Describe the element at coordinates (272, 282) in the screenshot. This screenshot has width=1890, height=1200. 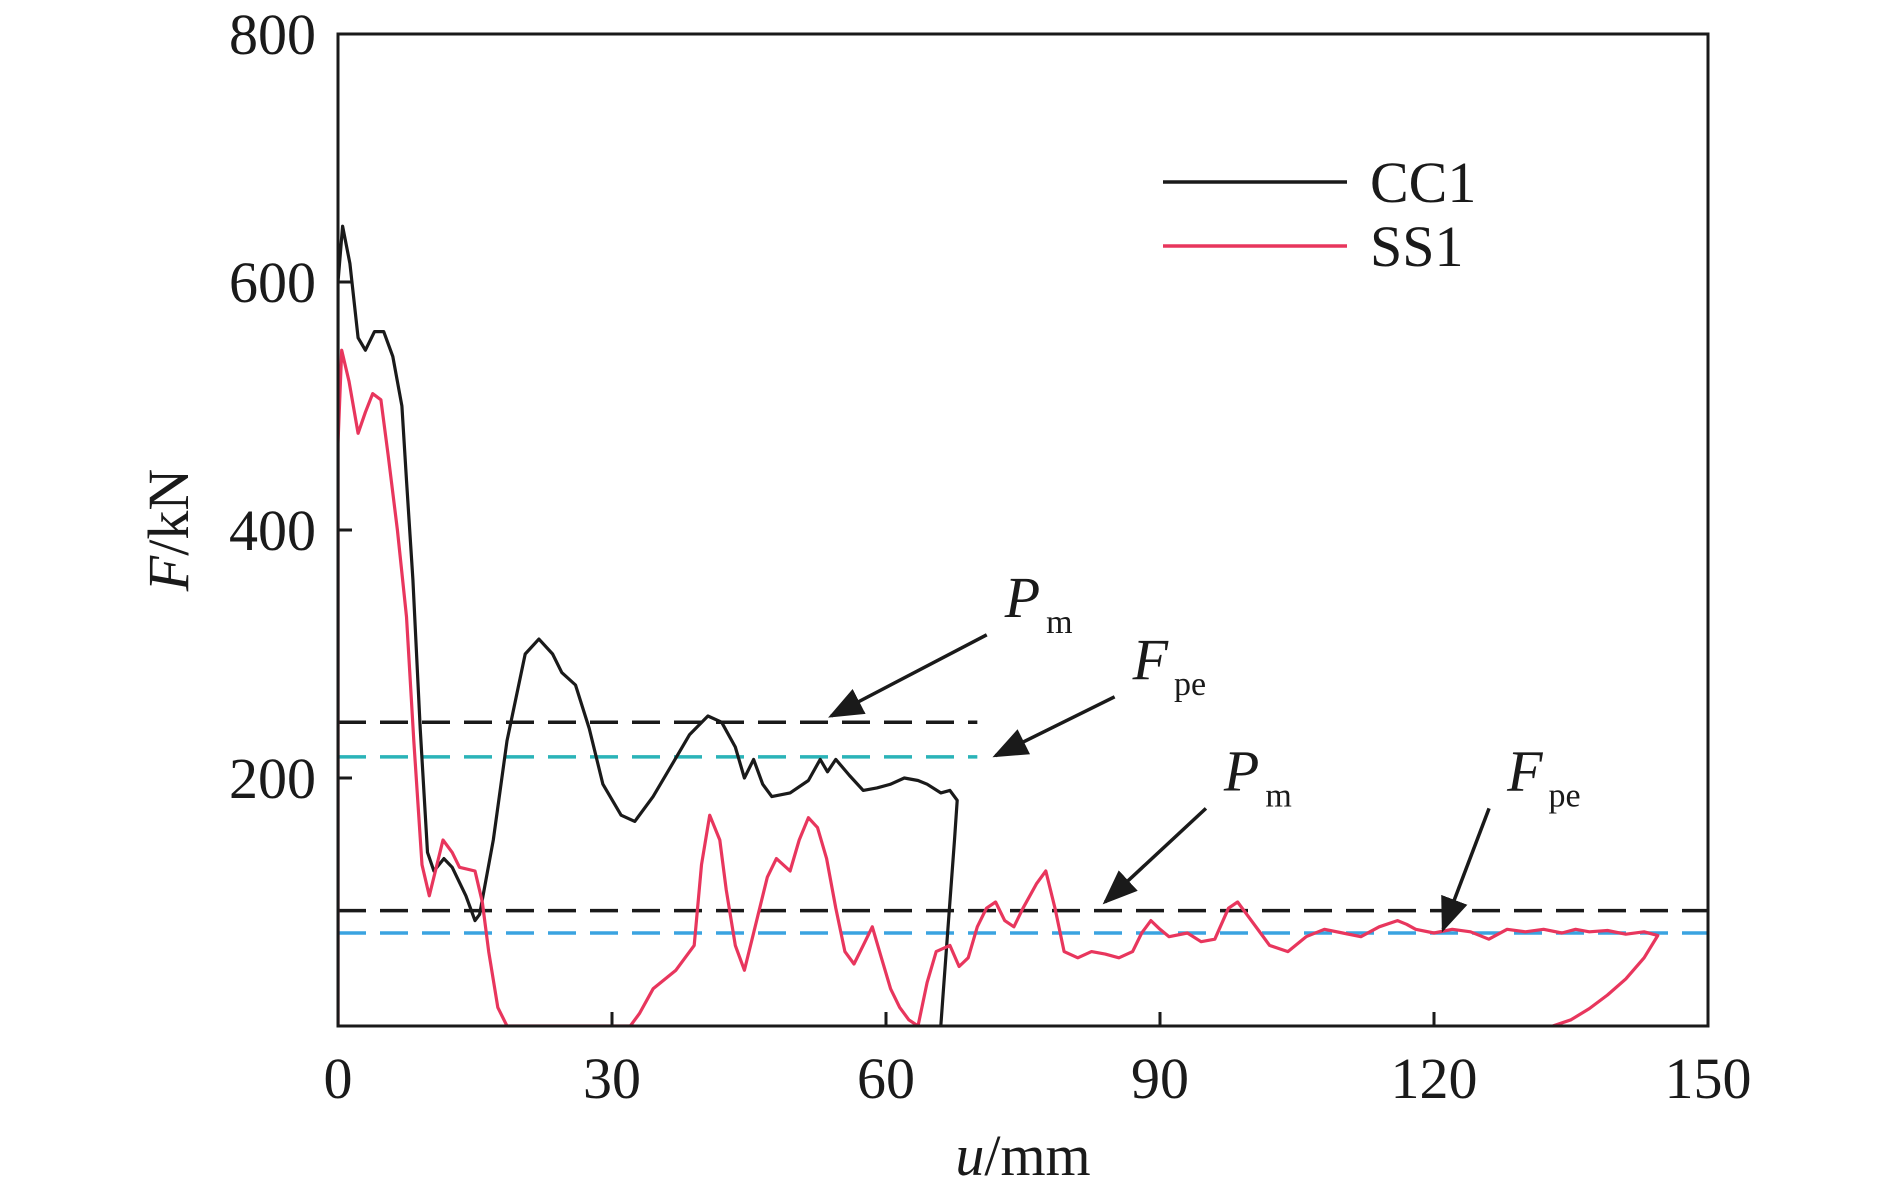
I see `y-tick-label: 600` at that location.